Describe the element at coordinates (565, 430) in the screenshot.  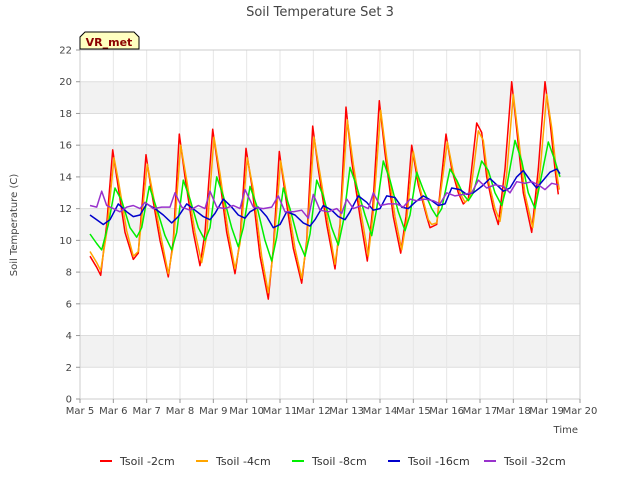
I see `x-axis-label: Time` at that location.